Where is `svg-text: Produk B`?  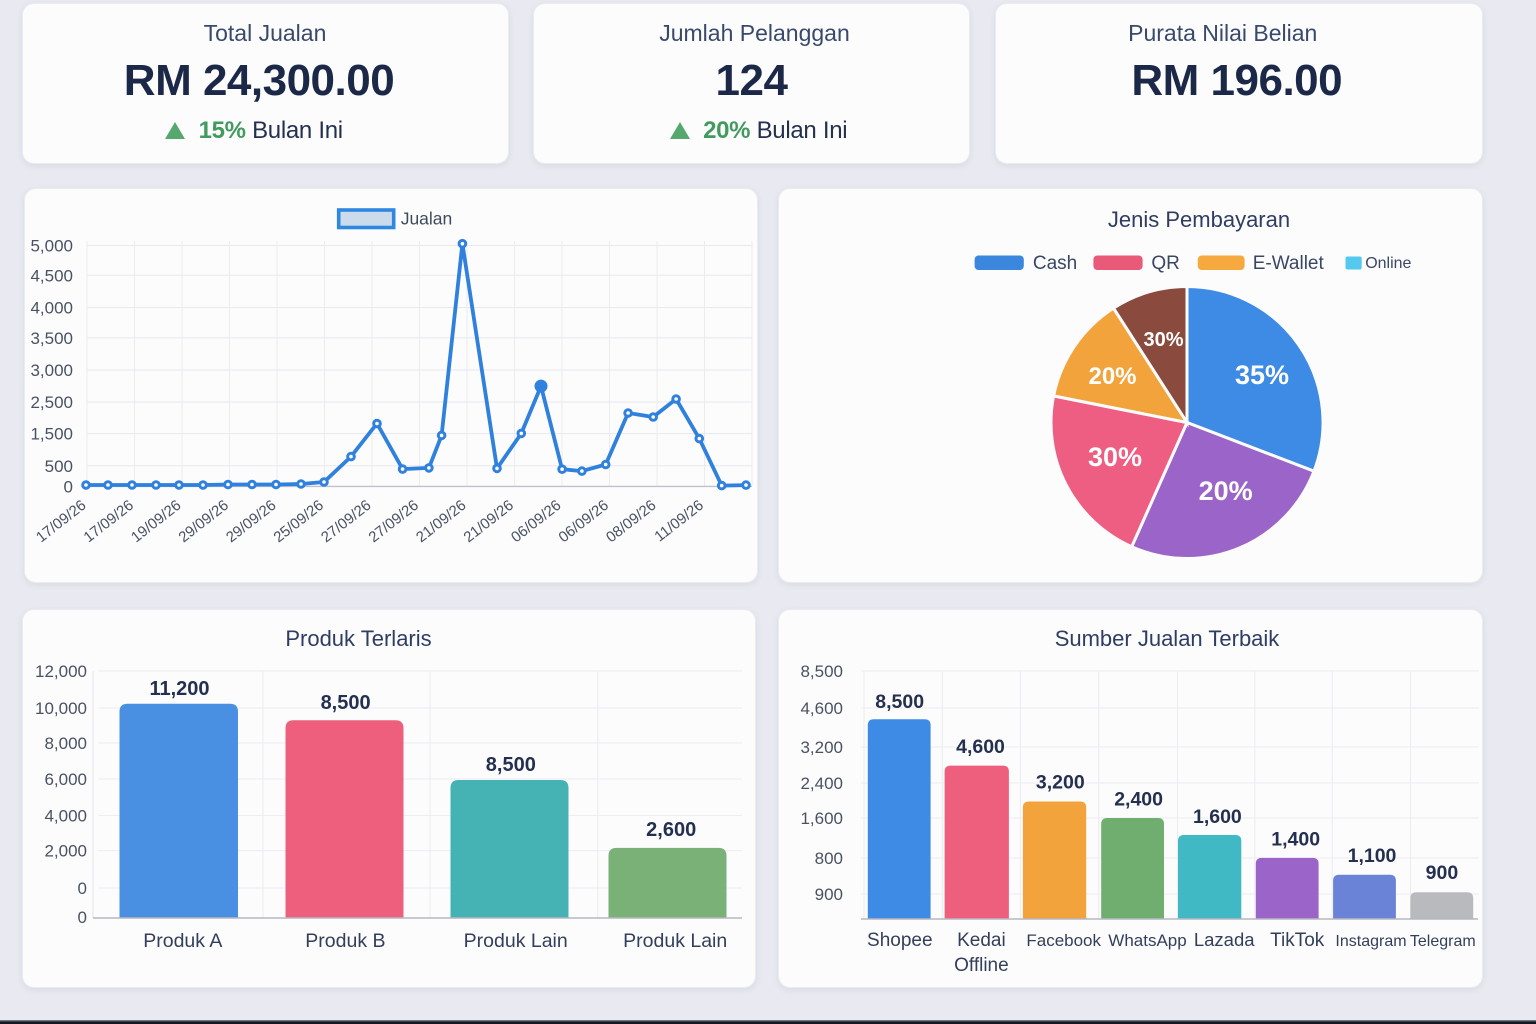 svg-text: Produk B is located at coordinates (345, 941).